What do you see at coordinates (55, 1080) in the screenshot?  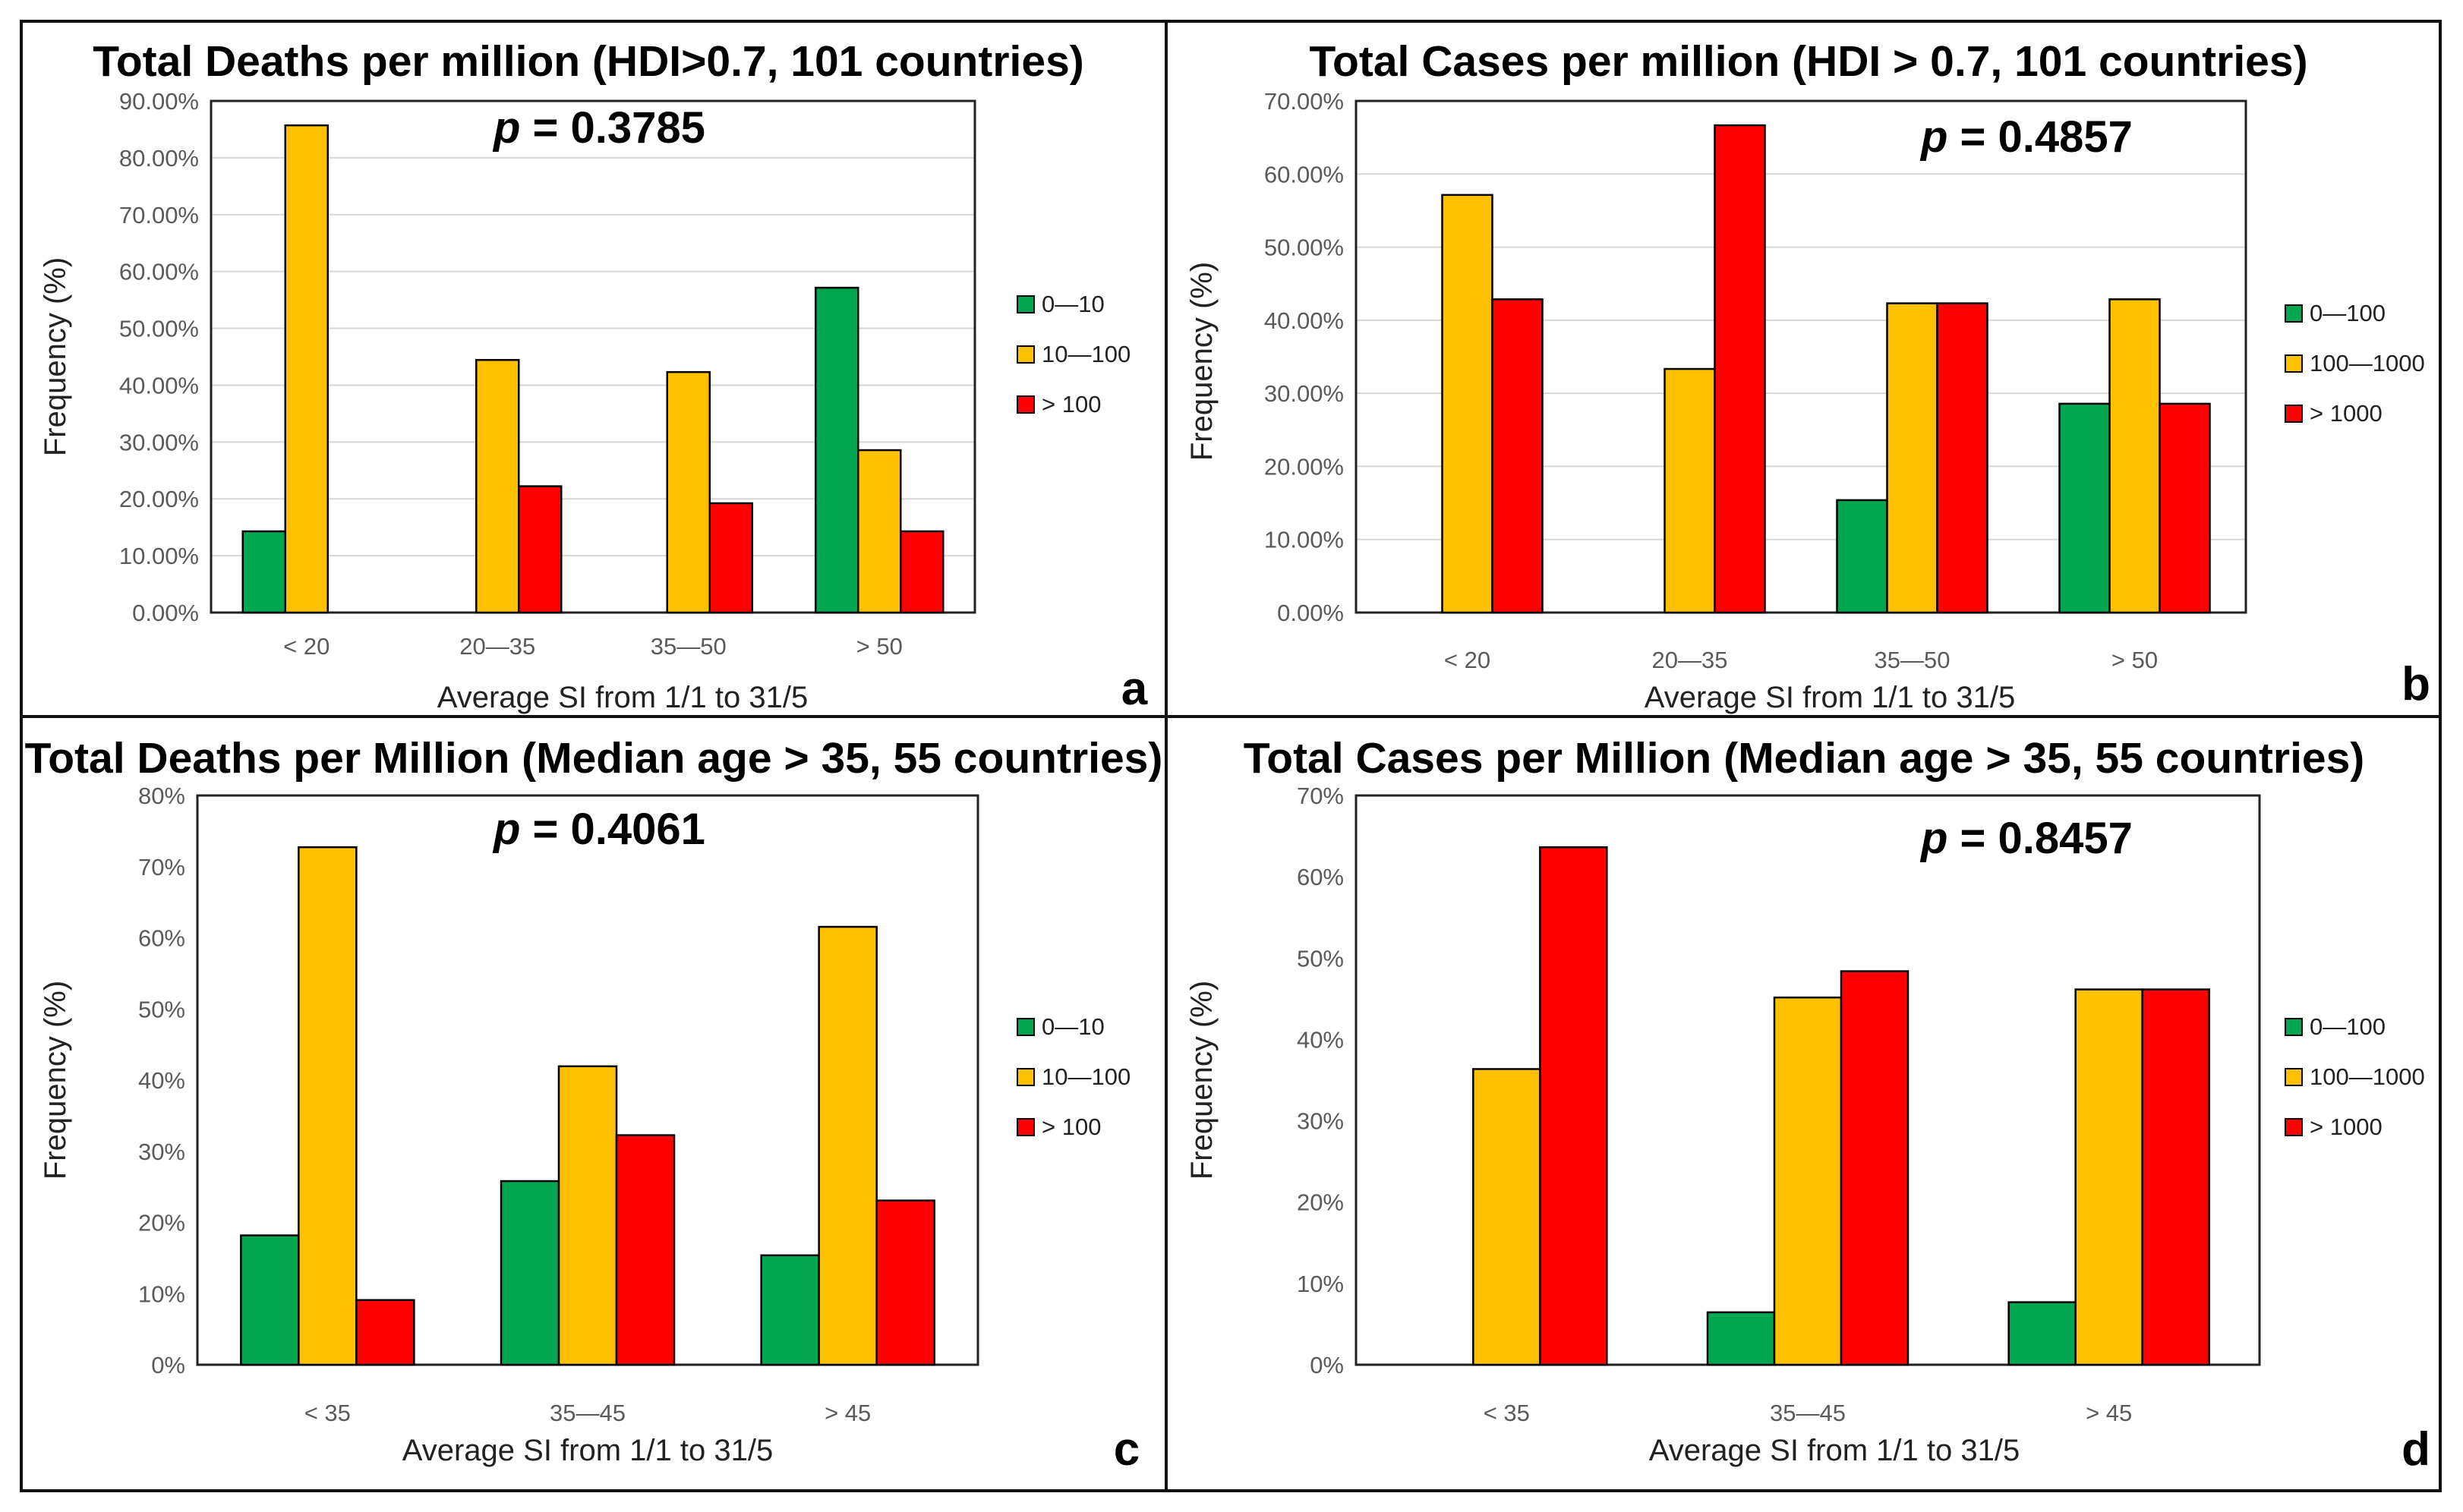 I see `chart-c-y-label: Frequency (%)` at bounding box center [55, 1080].